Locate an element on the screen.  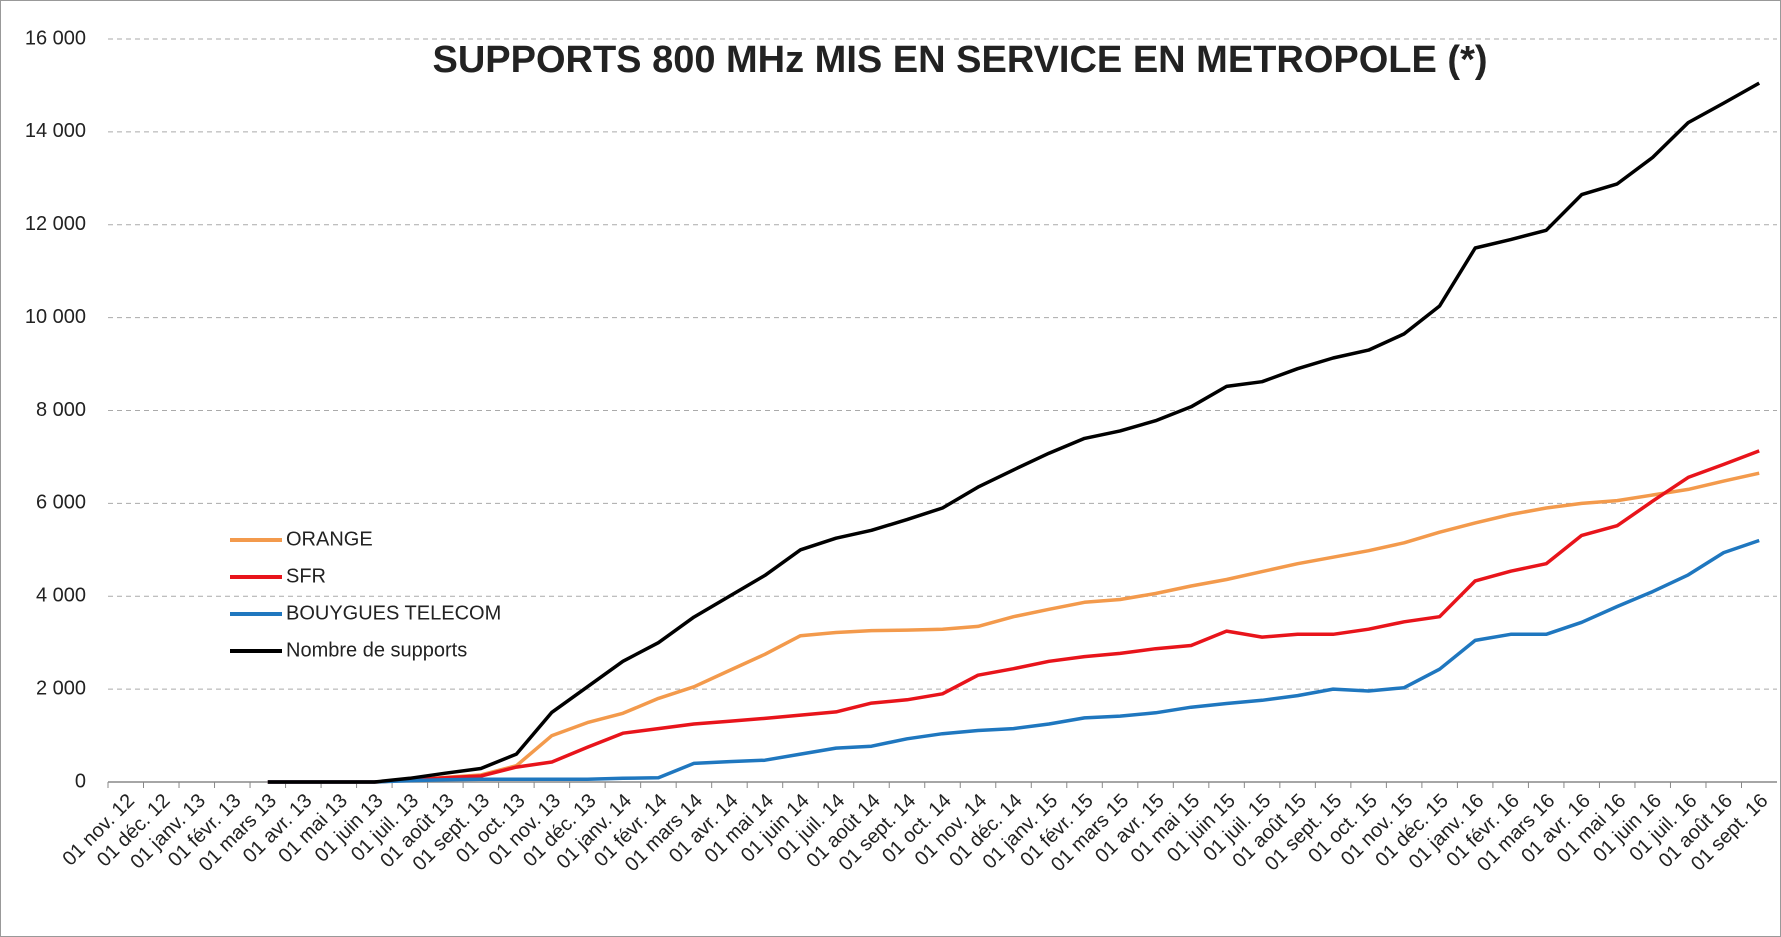
y-tick-label: 4 000 is located at coordinates (61, 596).